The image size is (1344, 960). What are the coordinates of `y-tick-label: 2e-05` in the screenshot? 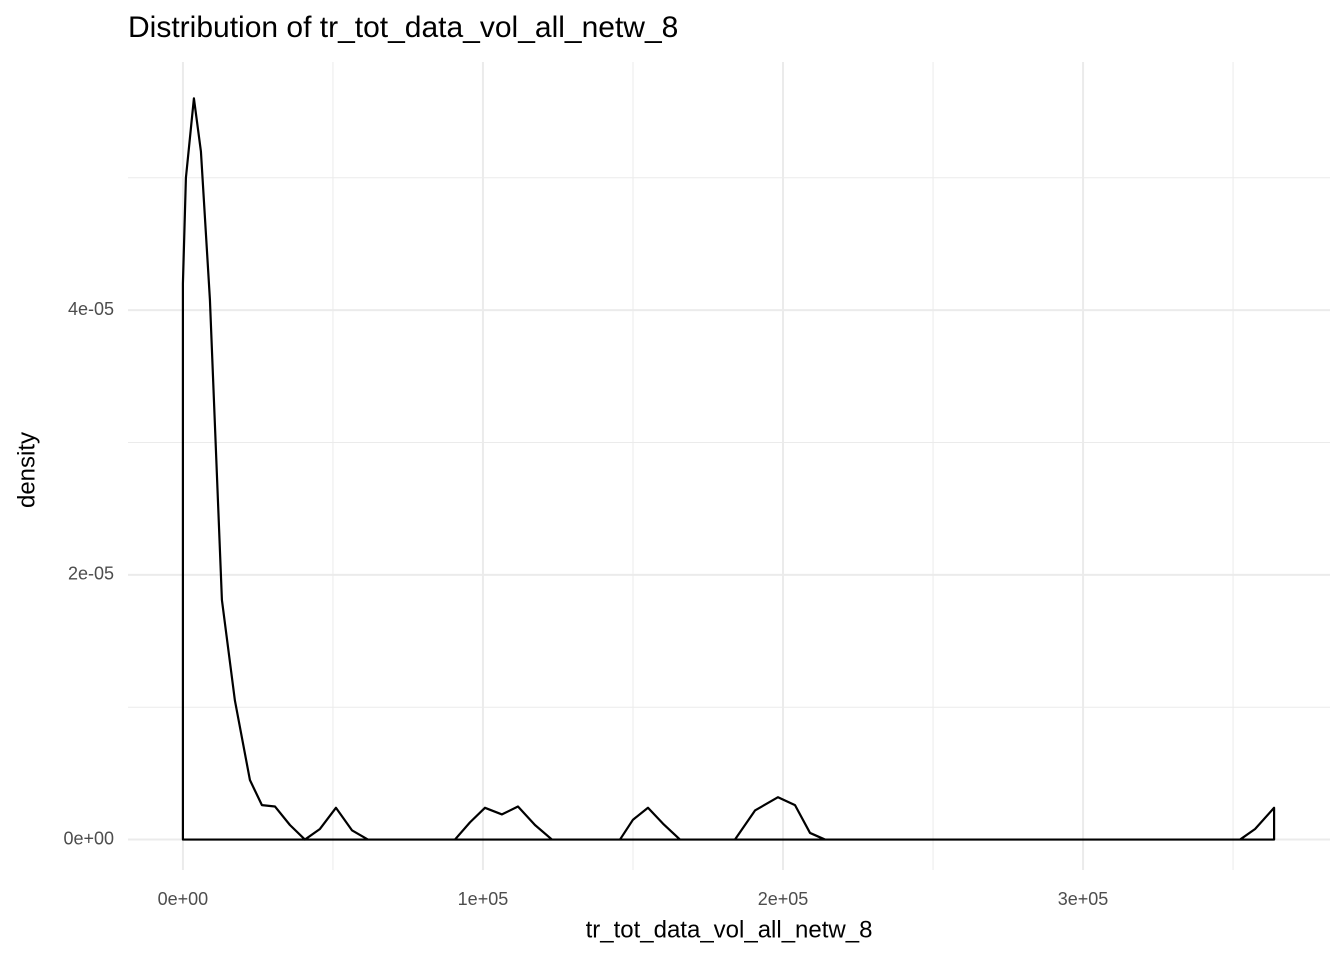 It's located at (91, 574).